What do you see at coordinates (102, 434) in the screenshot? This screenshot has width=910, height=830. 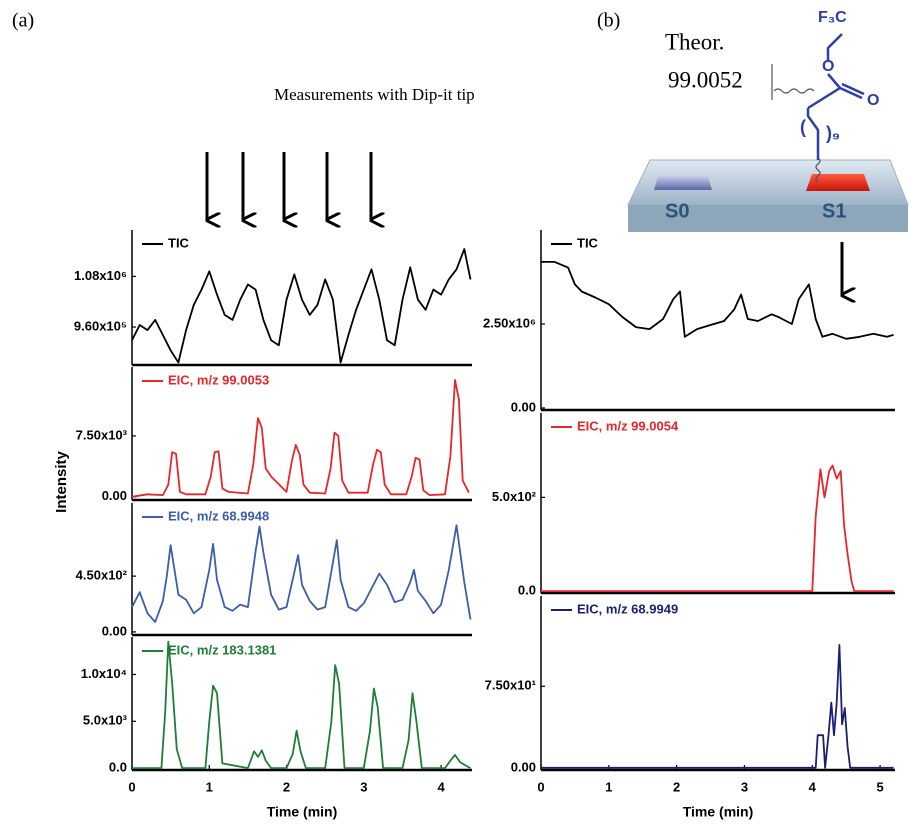 I see `y-tick-label: 7.50x10³` at bounding box center [102, 434].